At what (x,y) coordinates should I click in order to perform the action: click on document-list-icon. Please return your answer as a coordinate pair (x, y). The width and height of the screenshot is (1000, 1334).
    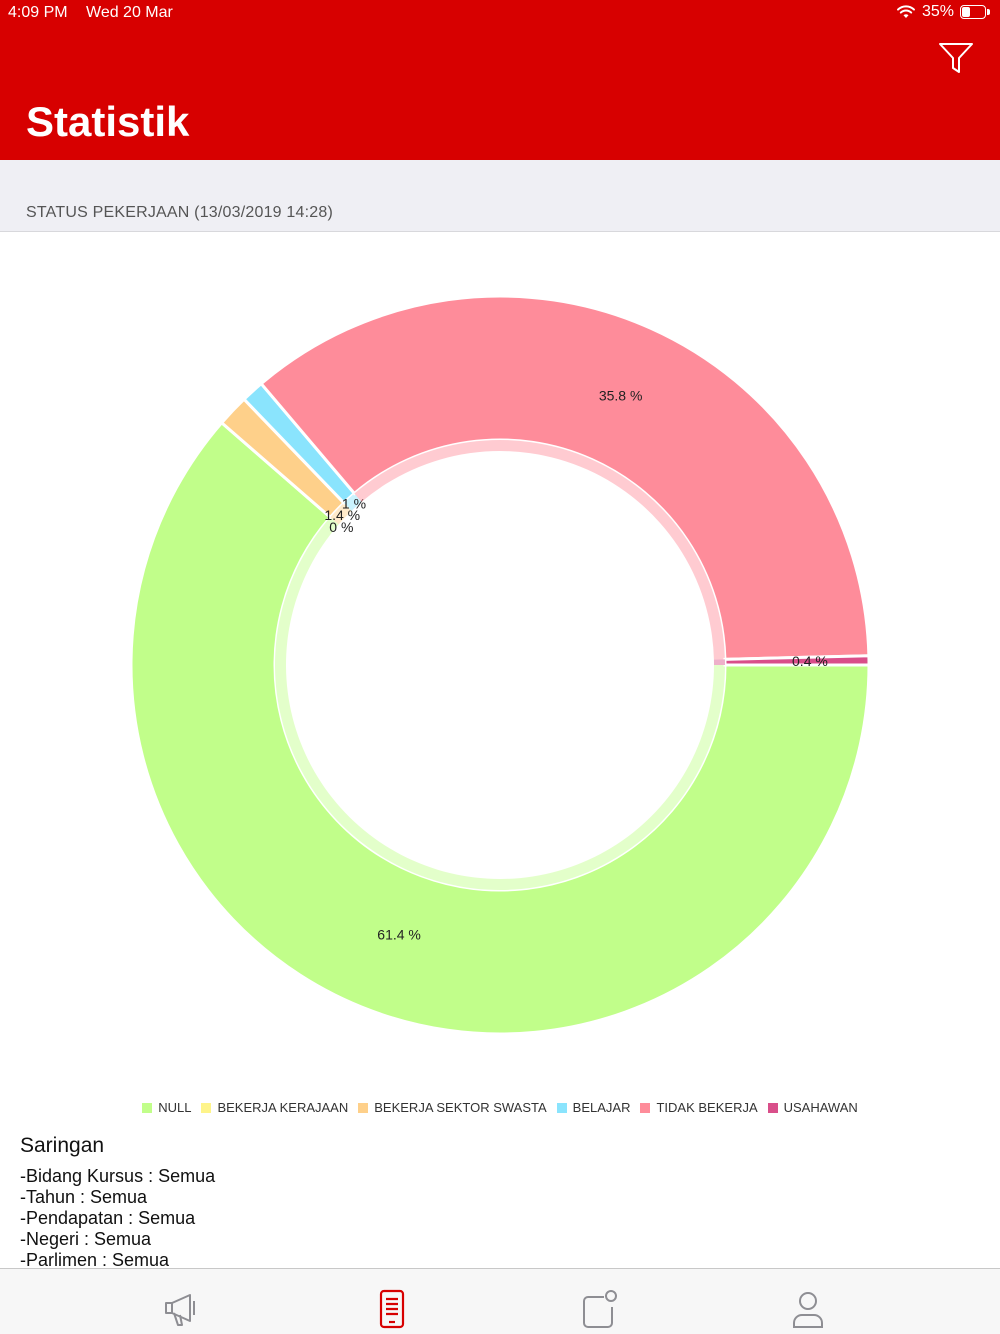
    Looking at the image, I should click on (392, 1309).